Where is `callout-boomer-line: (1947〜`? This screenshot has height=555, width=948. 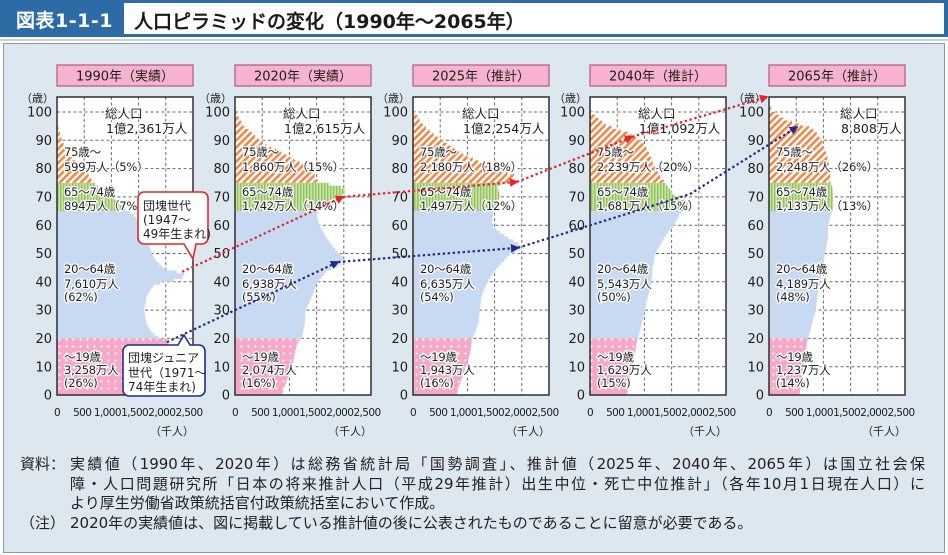
callout-boomer-line: (1947〜 is located at coordinates (166, 220).